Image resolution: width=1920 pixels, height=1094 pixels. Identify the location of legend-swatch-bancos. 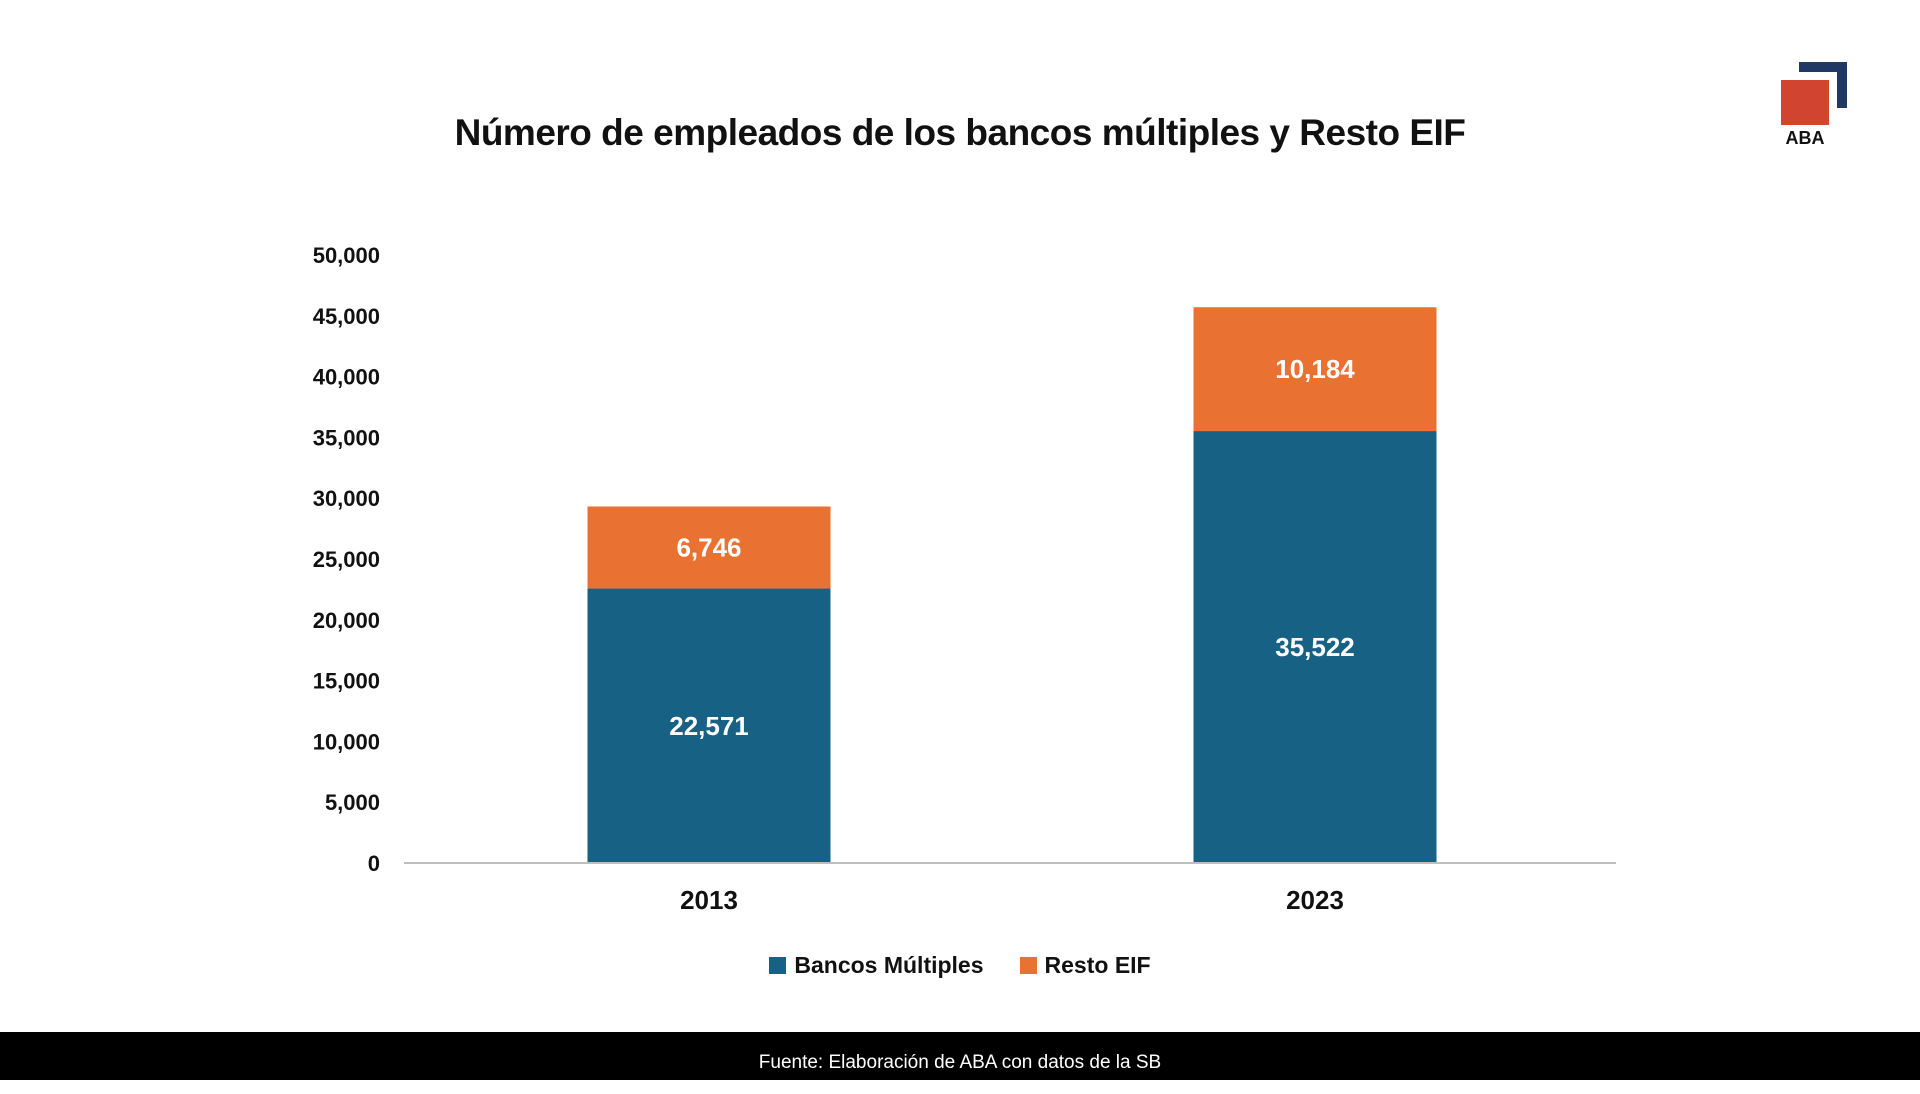
(778, 965).